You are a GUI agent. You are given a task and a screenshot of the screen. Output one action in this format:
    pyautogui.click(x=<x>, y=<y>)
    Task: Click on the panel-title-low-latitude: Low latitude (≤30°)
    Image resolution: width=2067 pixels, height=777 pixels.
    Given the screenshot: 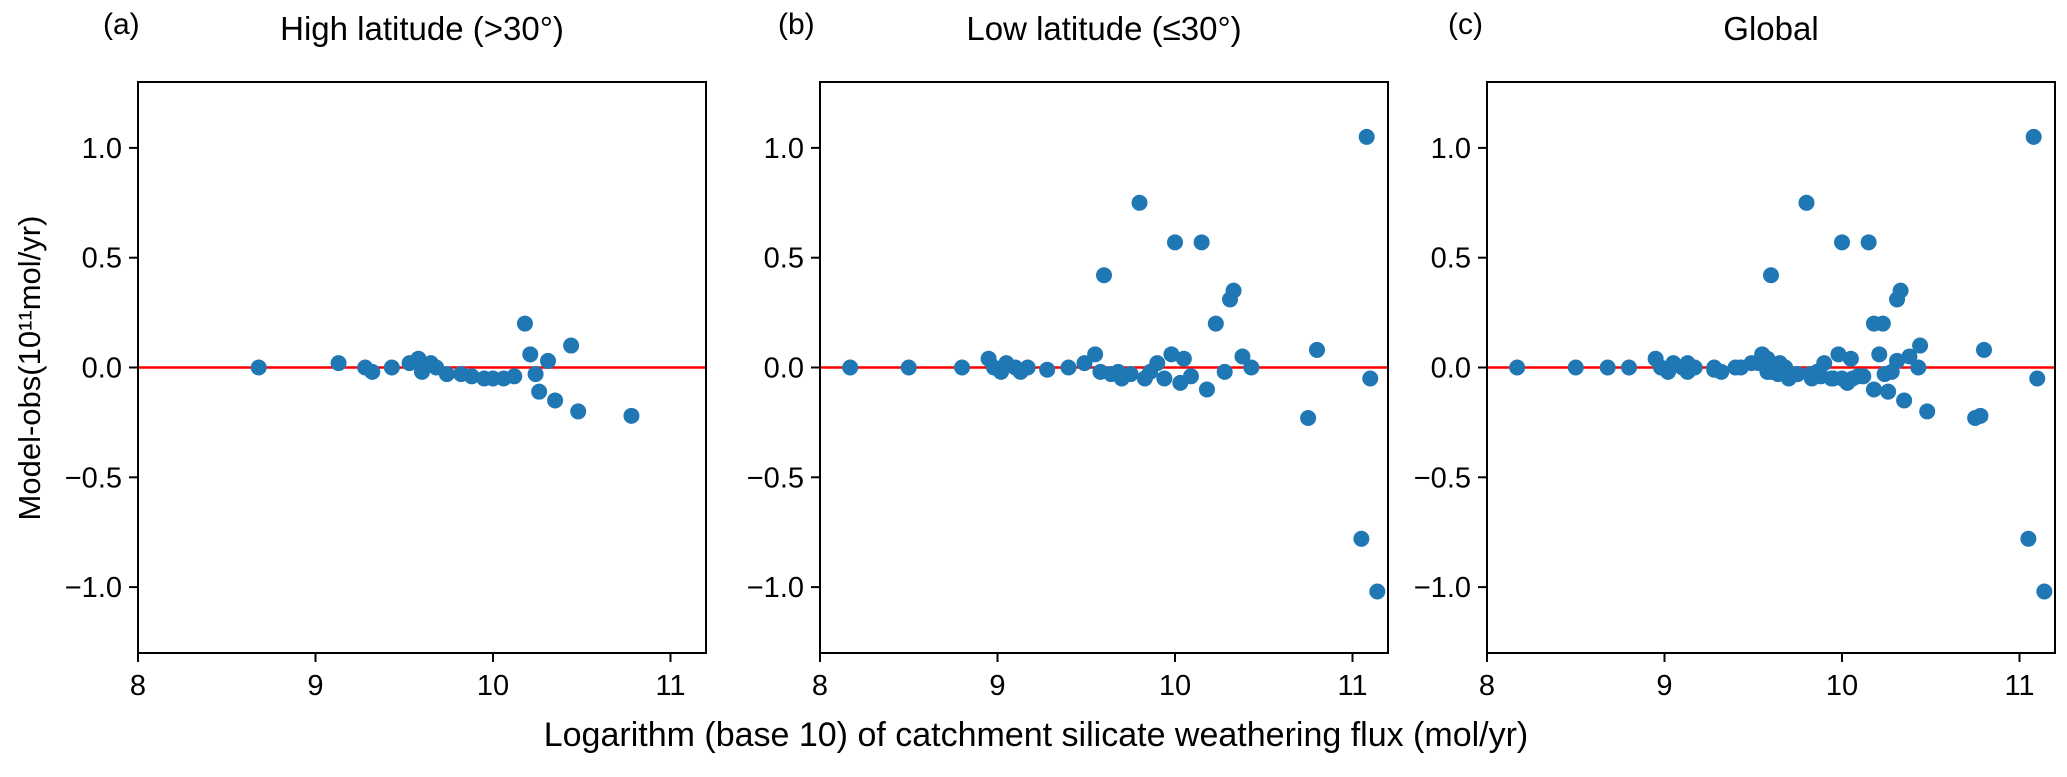 What is the action you would take?
    pyautogui.click(x=1104, y=28)
    